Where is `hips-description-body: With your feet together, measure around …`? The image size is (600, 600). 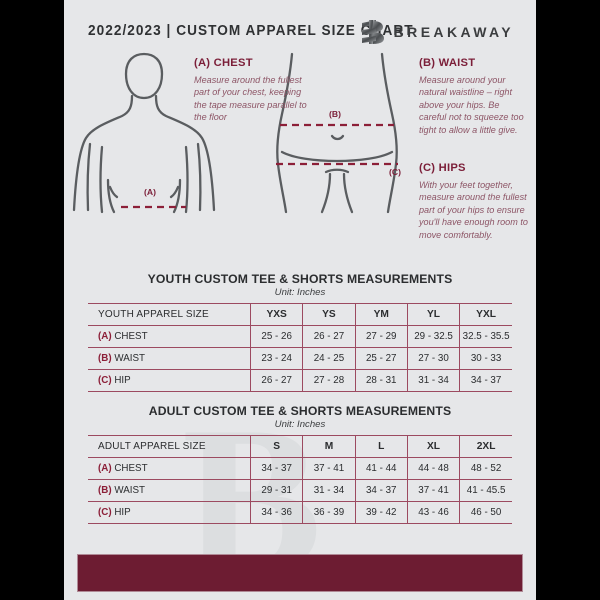
hips-description-body: With your feet together, measure around … is located at coordinates (473, 210).